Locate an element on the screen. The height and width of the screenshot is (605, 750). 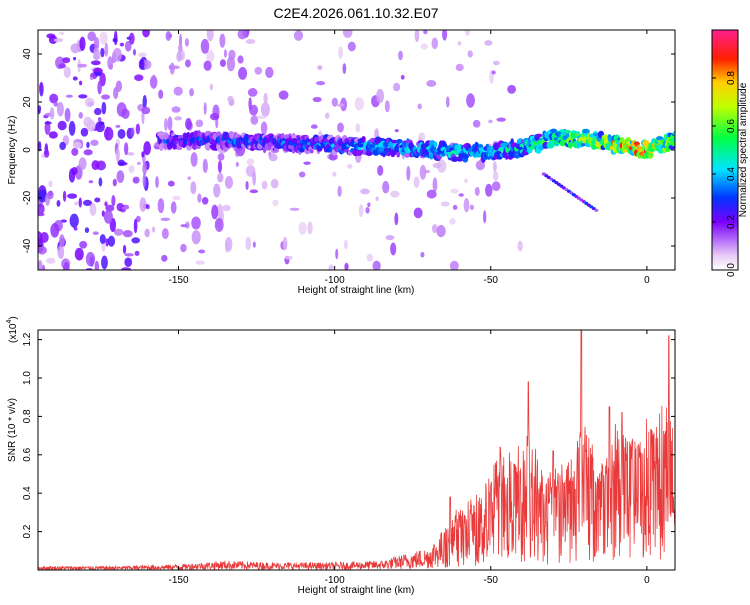
colorbar-label: Normalized spectral amplitude is located at coordinates (743, 149).